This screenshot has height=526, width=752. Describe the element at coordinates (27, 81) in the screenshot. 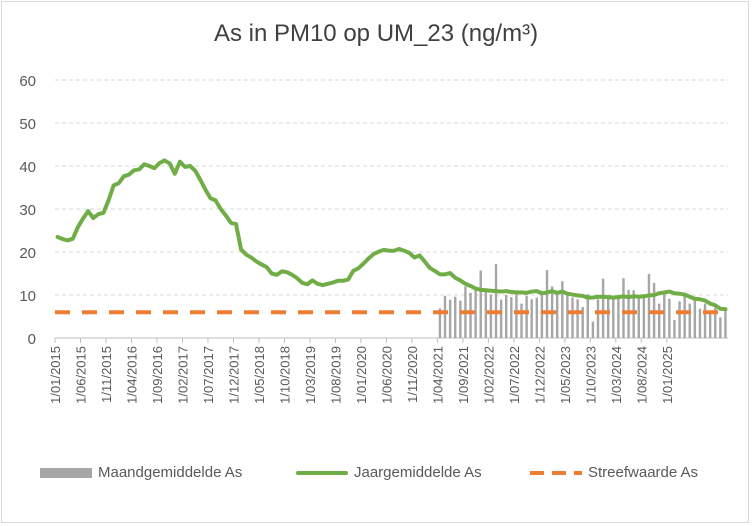

I see `y-tick-label: 60` at that location.